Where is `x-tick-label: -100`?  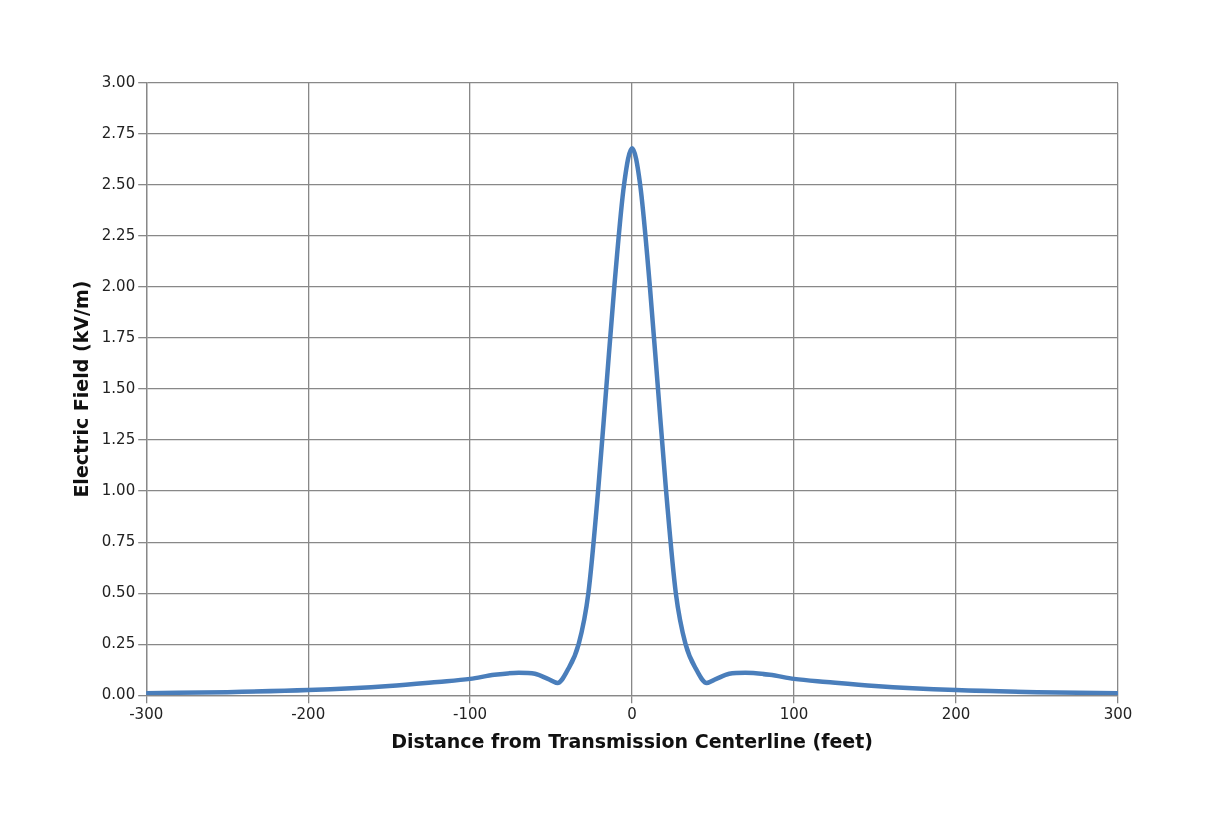 x-tick-label: -100 is located at coordinates (470, 714).